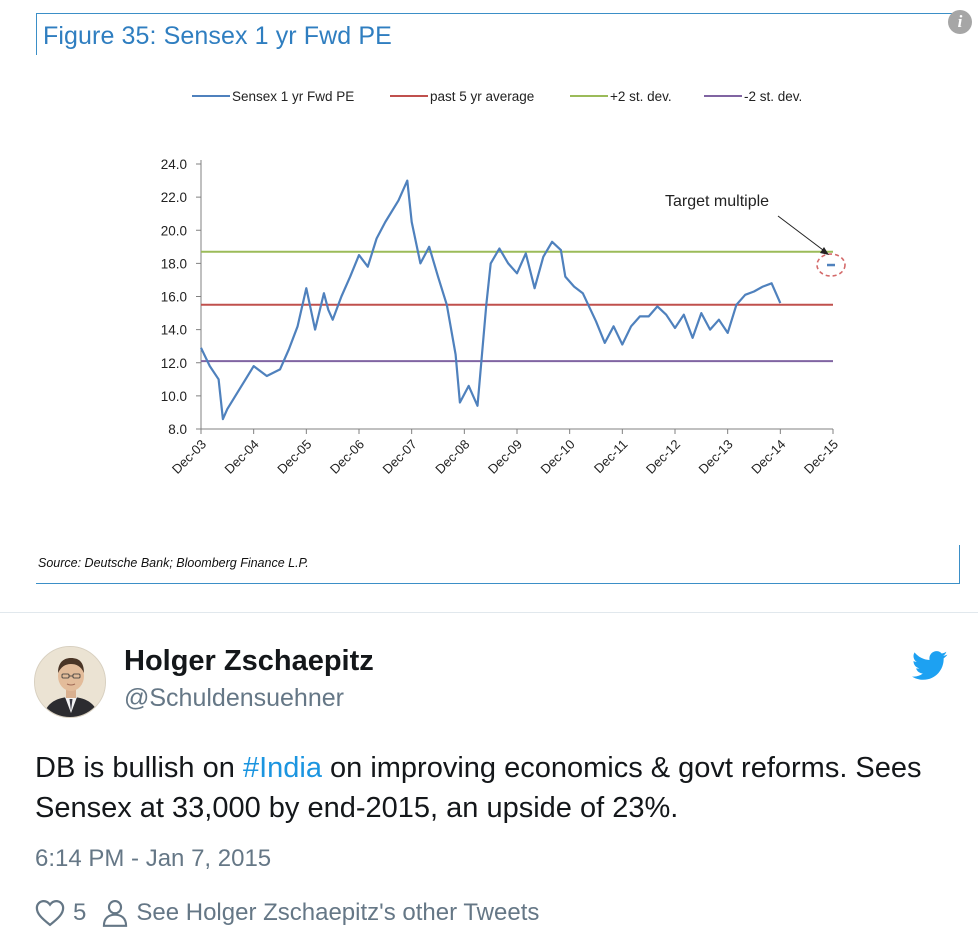 The width and height of the screenshot is (978, 942). What do you see at coordinates (174, 164) in the screenshot?
I see `y-tick-label: 24.0` at bounding box center [174, 164].